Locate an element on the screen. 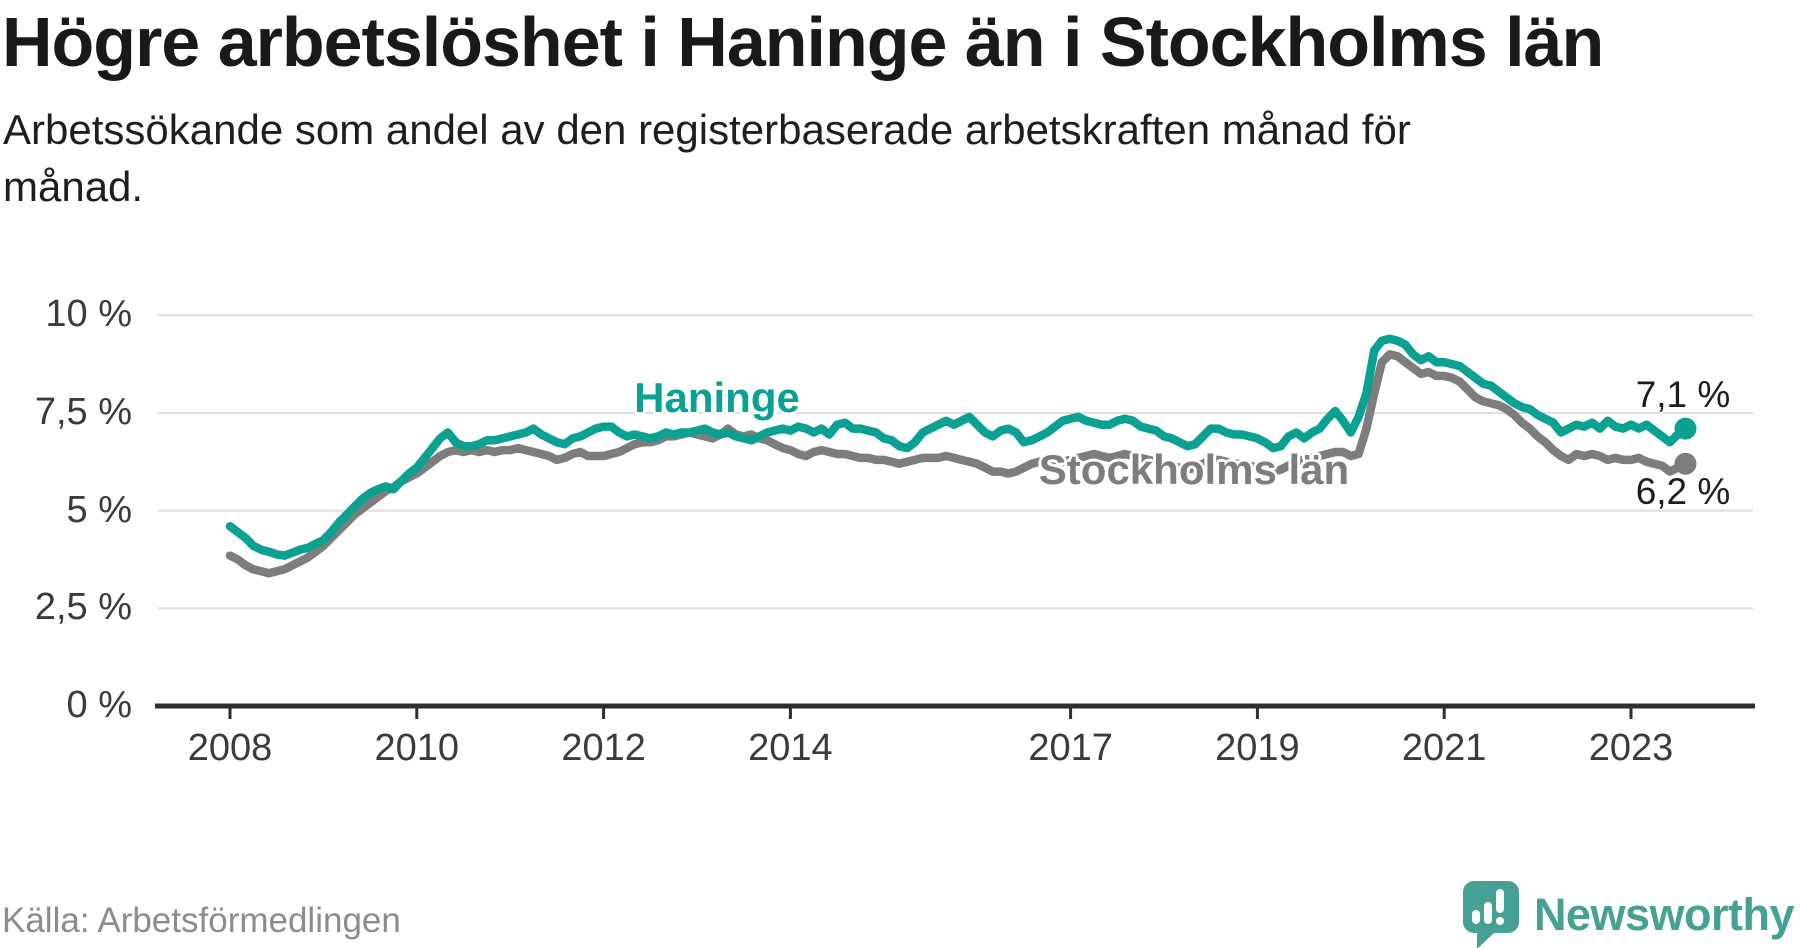 Image resolution: width=1800 pixels, height=948 pixels. logo-exclamation-dot is located at coordinates (1499, 921).